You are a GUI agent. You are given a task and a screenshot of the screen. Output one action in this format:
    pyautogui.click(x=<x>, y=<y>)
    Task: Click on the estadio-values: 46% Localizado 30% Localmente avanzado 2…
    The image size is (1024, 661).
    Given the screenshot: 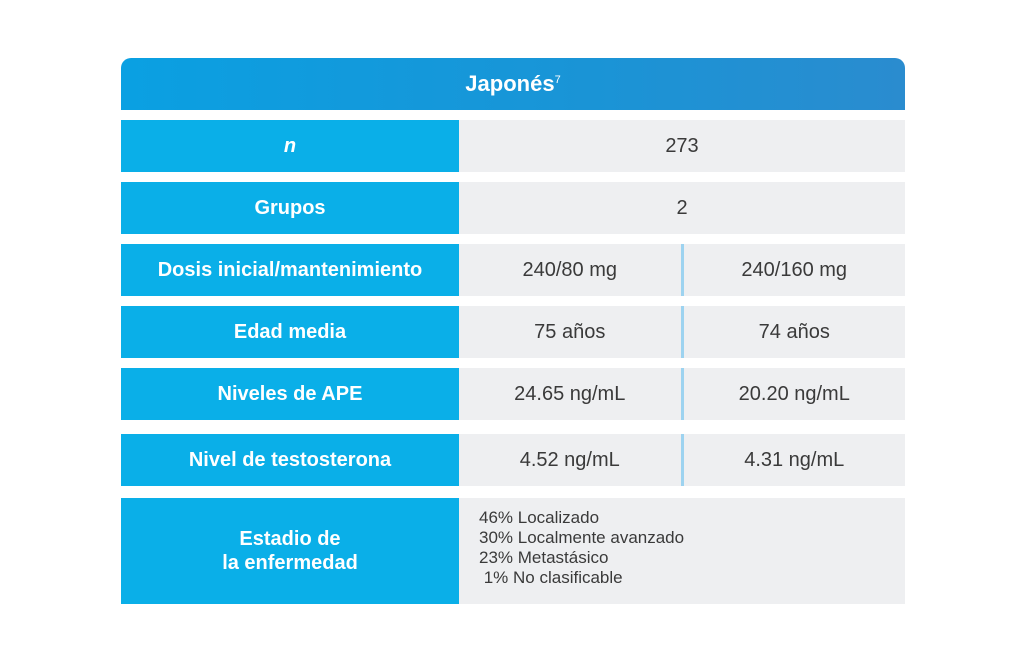 What is the action you would take?
    pyautogui.click(x=682, y=551)
    